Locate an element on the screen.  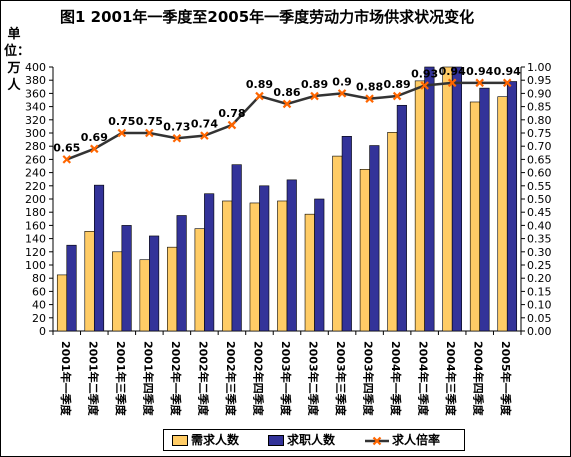
x-tick-label: 2005年一季度 is located at coordinates (506, 379).